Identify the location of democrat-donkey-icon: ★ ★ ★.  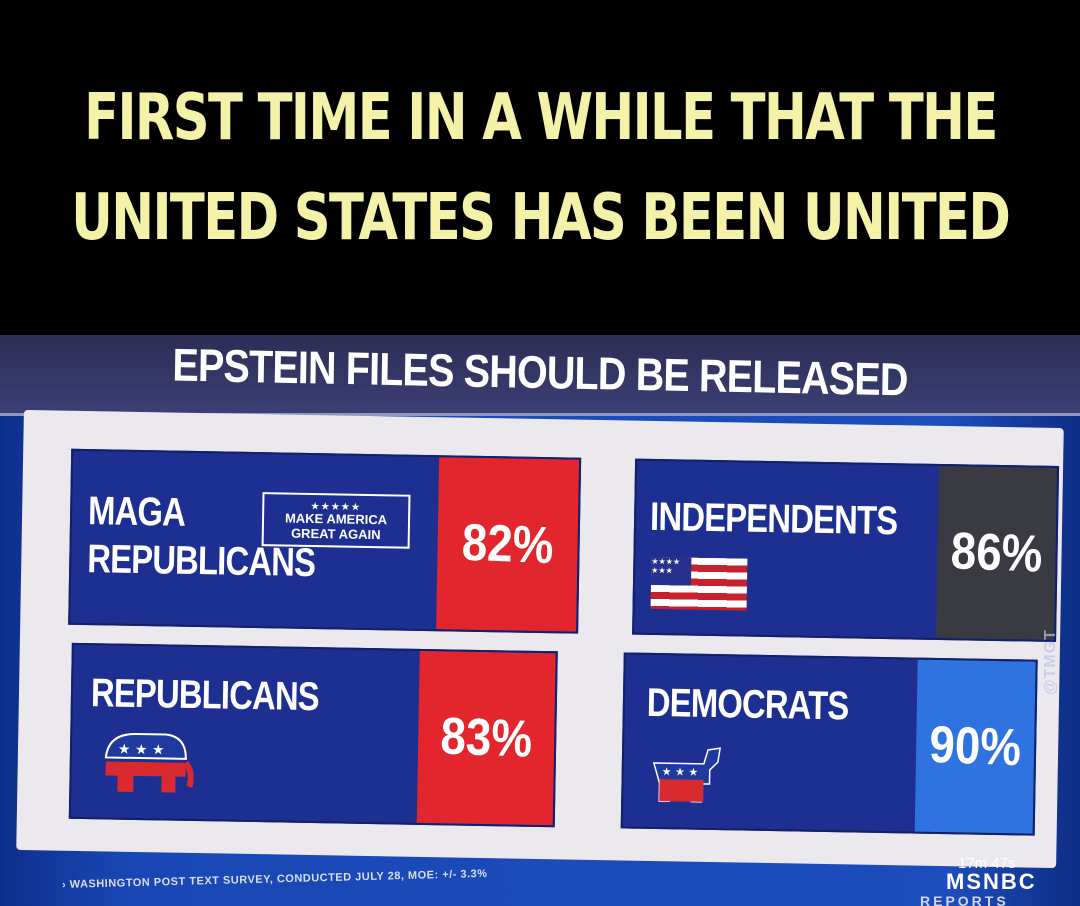
(687, 775).